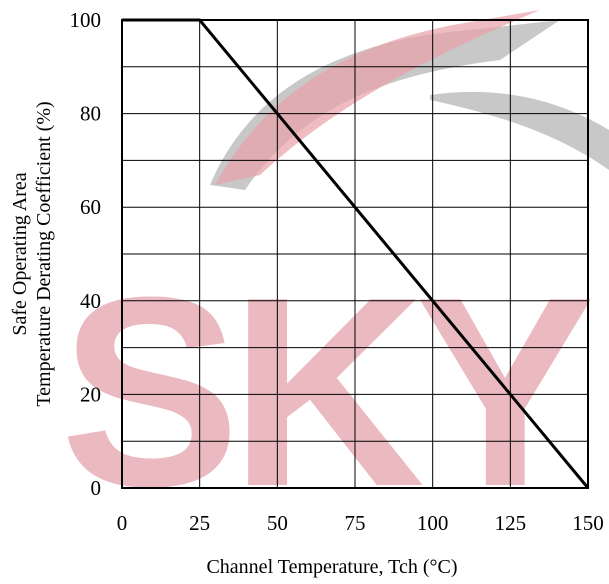  I want to click on y-tick-label-0: 0, so click(96, 488).